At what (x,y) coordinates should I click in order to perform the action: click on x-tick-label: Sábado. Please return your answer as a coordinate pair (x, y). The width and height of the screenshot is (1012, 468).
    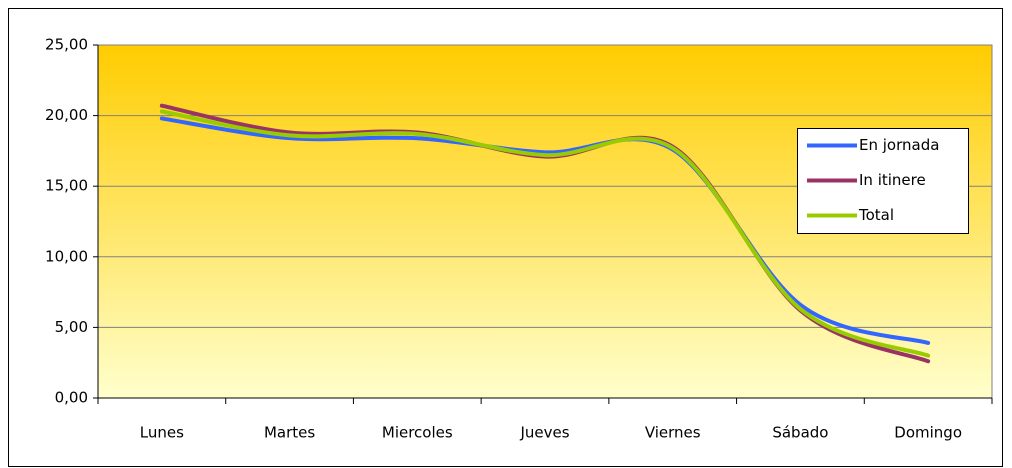
    Looking at the image, I should click on (800, 433).